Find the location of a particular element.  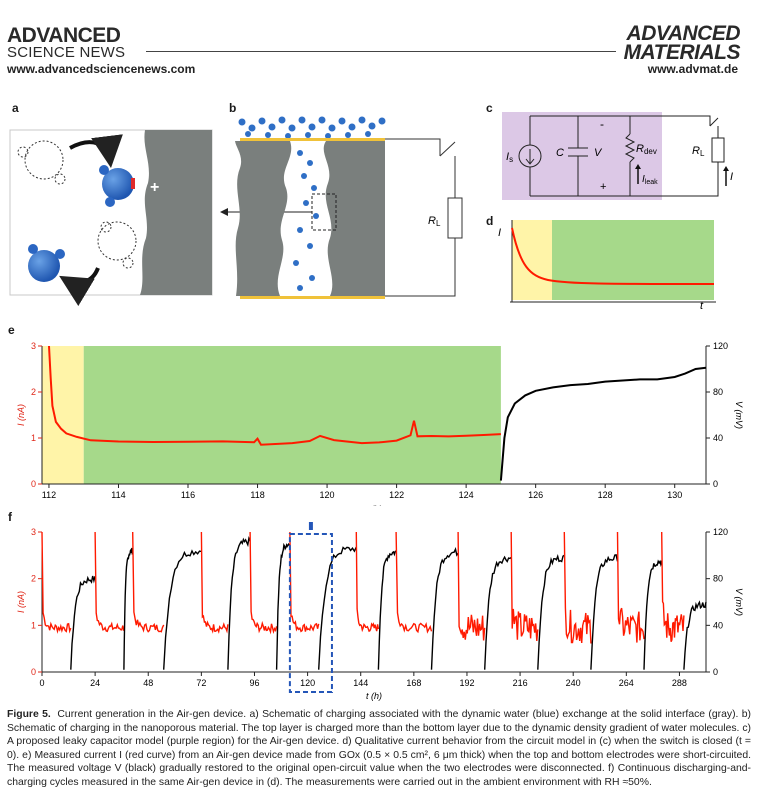

capacitor-label: C is located at coordinates (560, 153).